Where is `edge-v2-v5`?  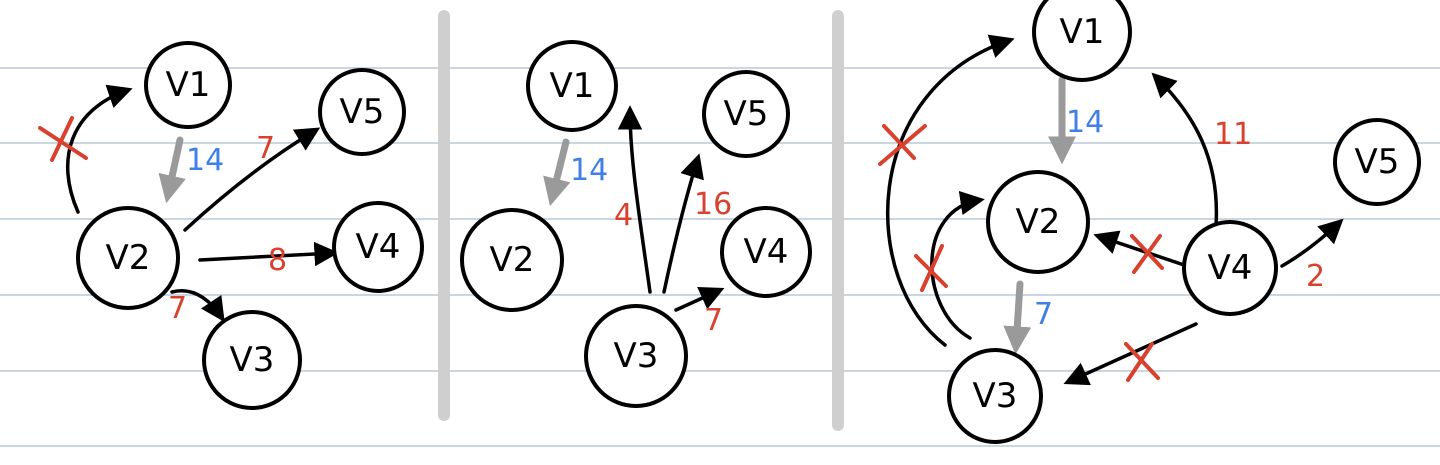 edge-v2-v5 is located at coordinates (252, 179).